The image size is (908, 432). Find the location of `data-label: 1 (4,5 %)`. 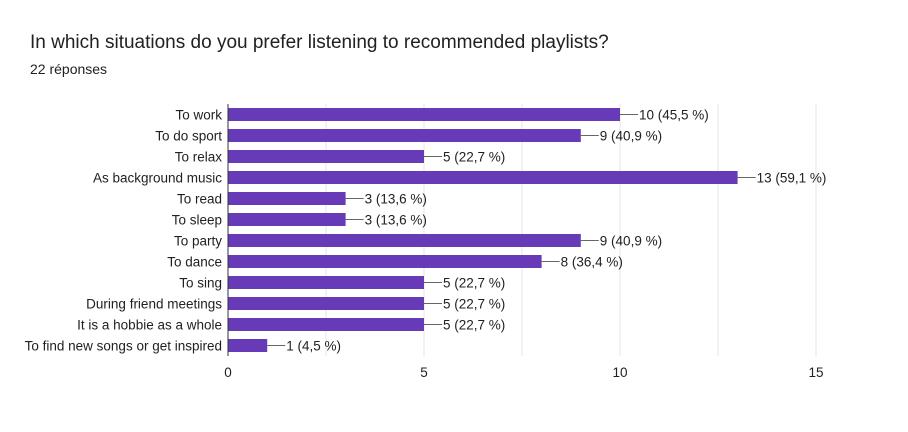

data-label: 1 (4,5 %) is located at coordinates (313, 346).